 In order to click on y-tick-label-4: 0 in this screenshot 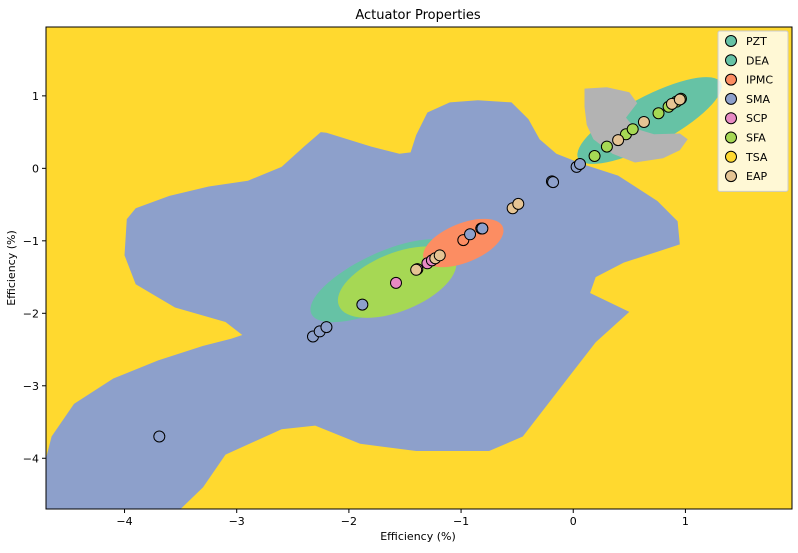, I will do `click(35, 168)`.